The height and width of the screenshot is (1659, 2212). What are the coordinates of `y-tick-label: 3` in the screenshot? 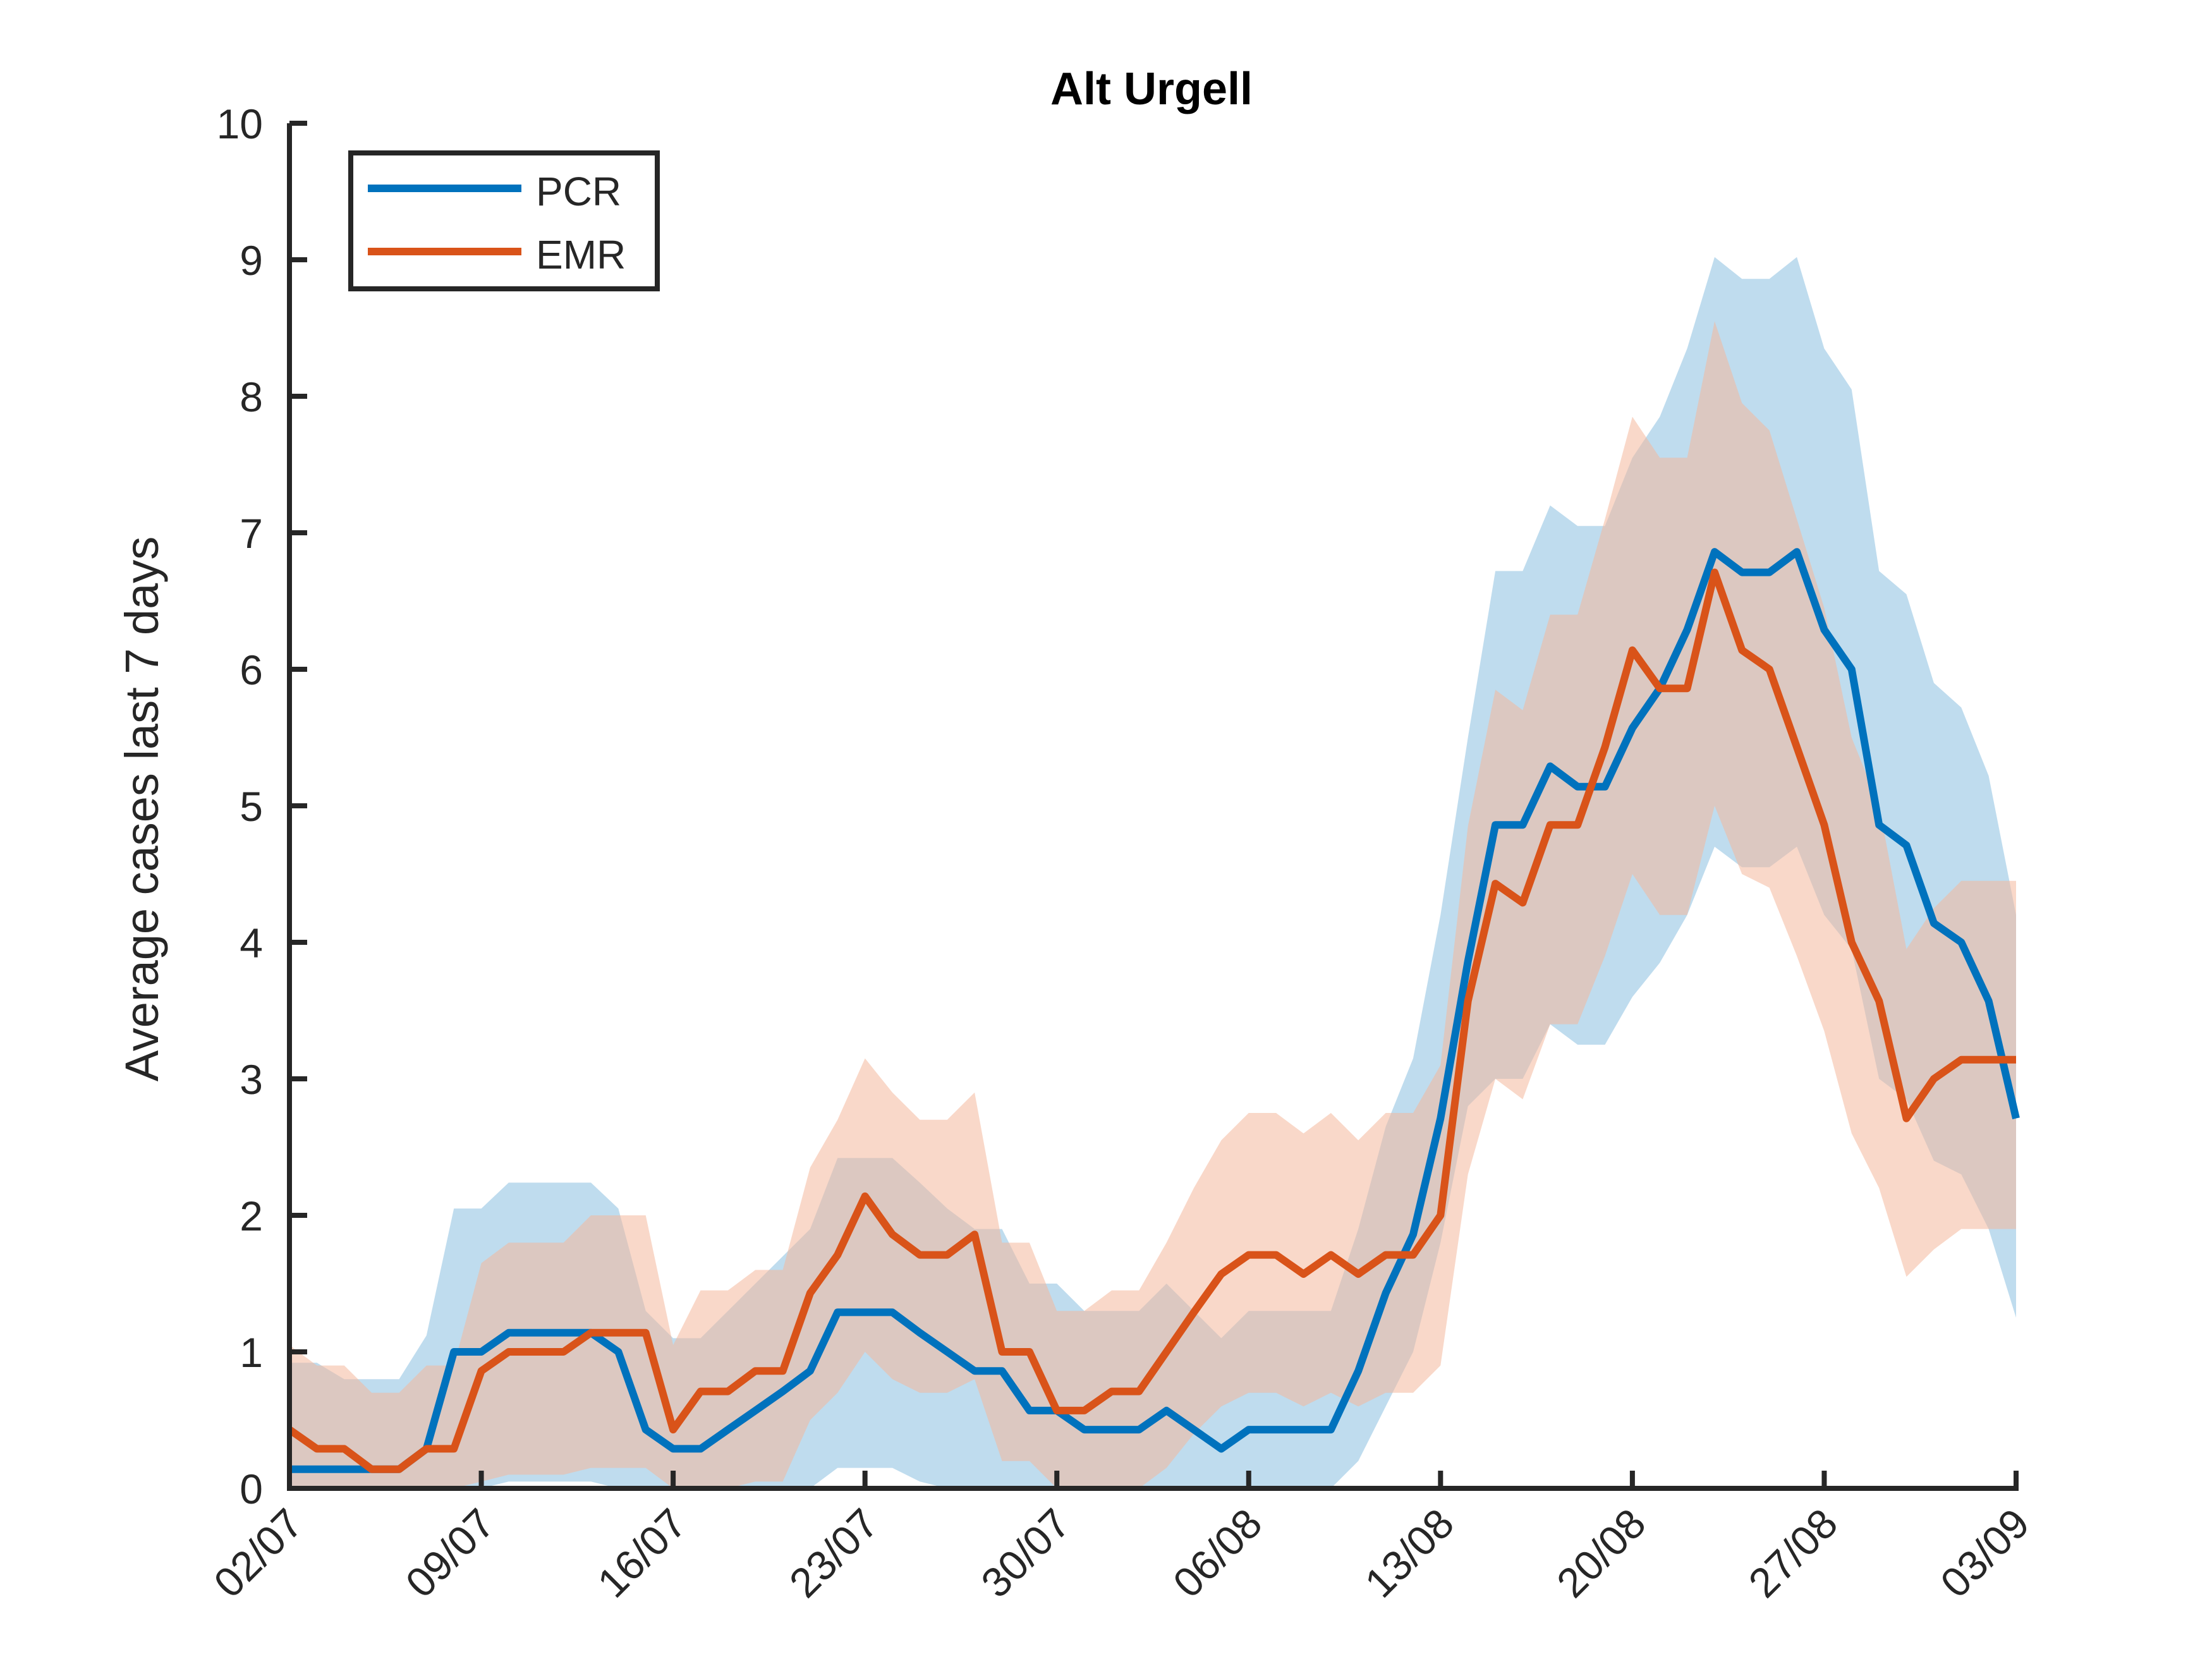 It's located at (251, 1079).